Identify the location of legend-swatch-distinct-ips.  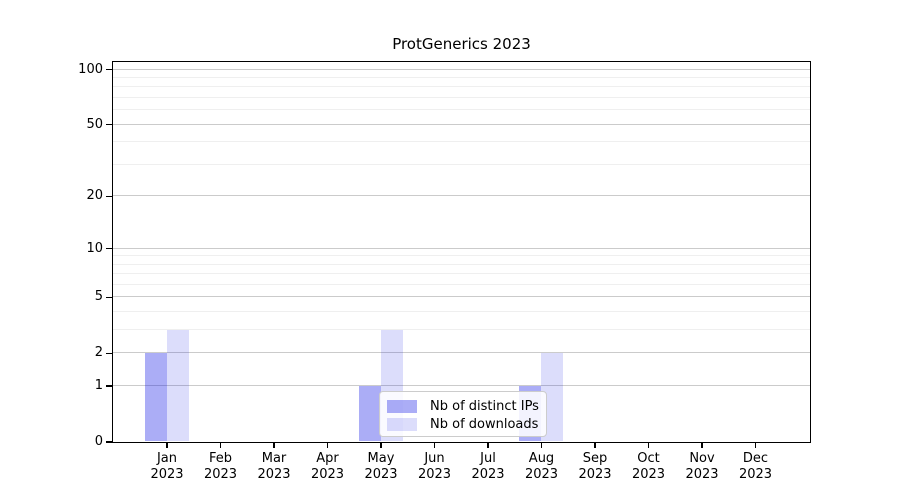
(402, 406).